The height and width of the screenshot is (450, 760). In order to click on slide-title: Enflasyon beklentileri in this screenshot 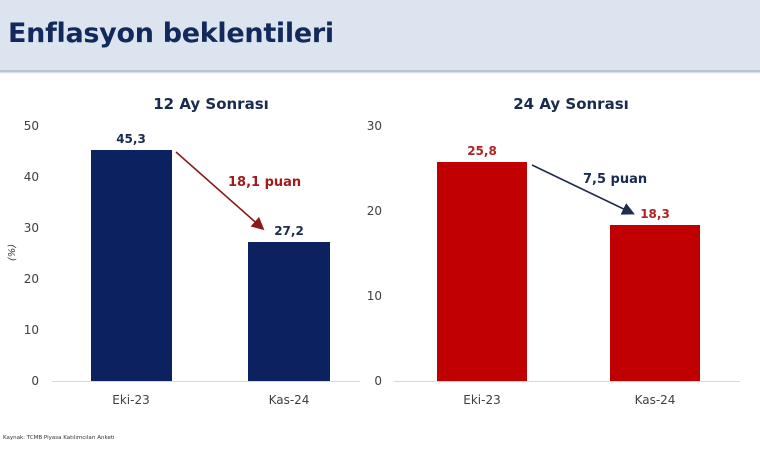, I will do `click(171, 33)`.